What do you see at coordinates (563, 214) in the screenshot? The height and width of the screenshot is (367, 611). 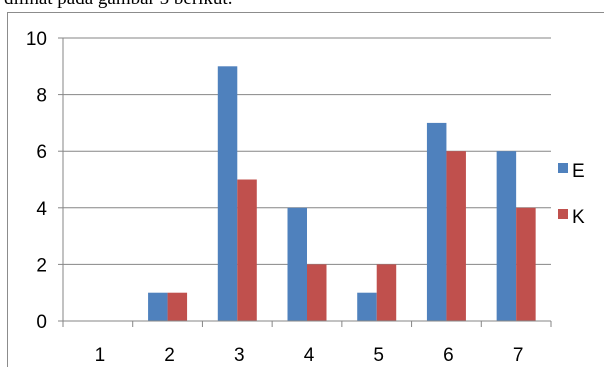 I see `legend-swatch-K` at bounding box center [563, 214].